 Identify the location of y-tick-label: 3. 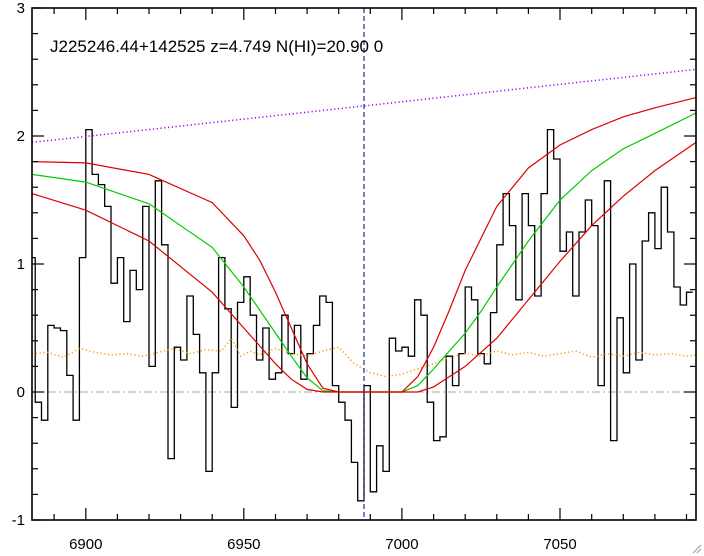
(21, 8).